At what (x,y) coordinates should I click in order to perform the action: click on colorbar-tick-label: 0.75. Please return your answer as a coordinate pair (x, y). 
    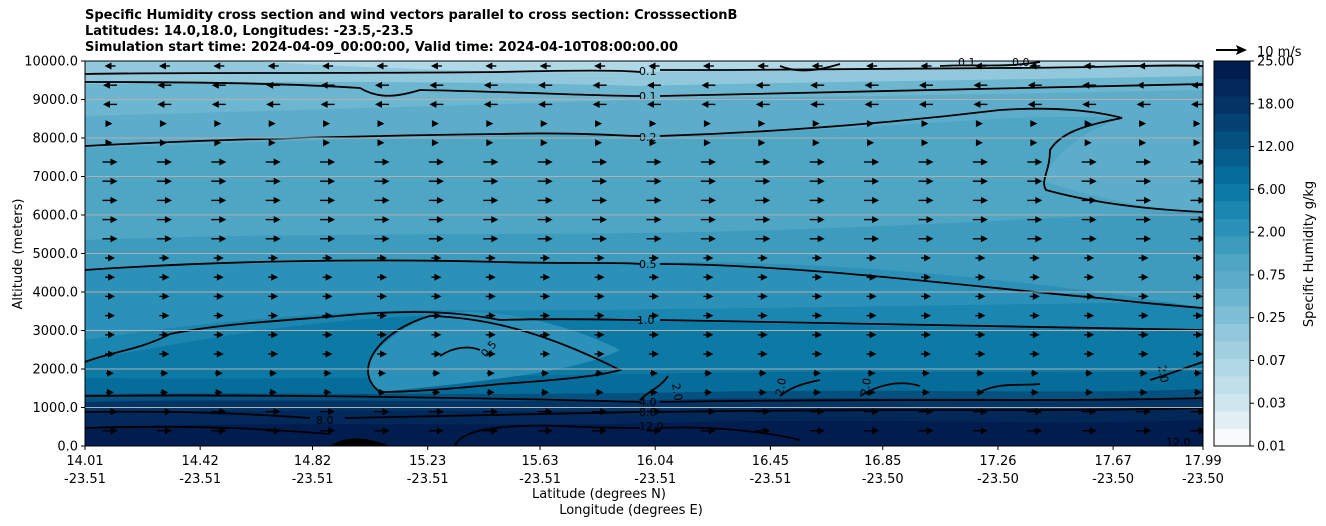
    Looking at the image, I should click on (1271, 275).